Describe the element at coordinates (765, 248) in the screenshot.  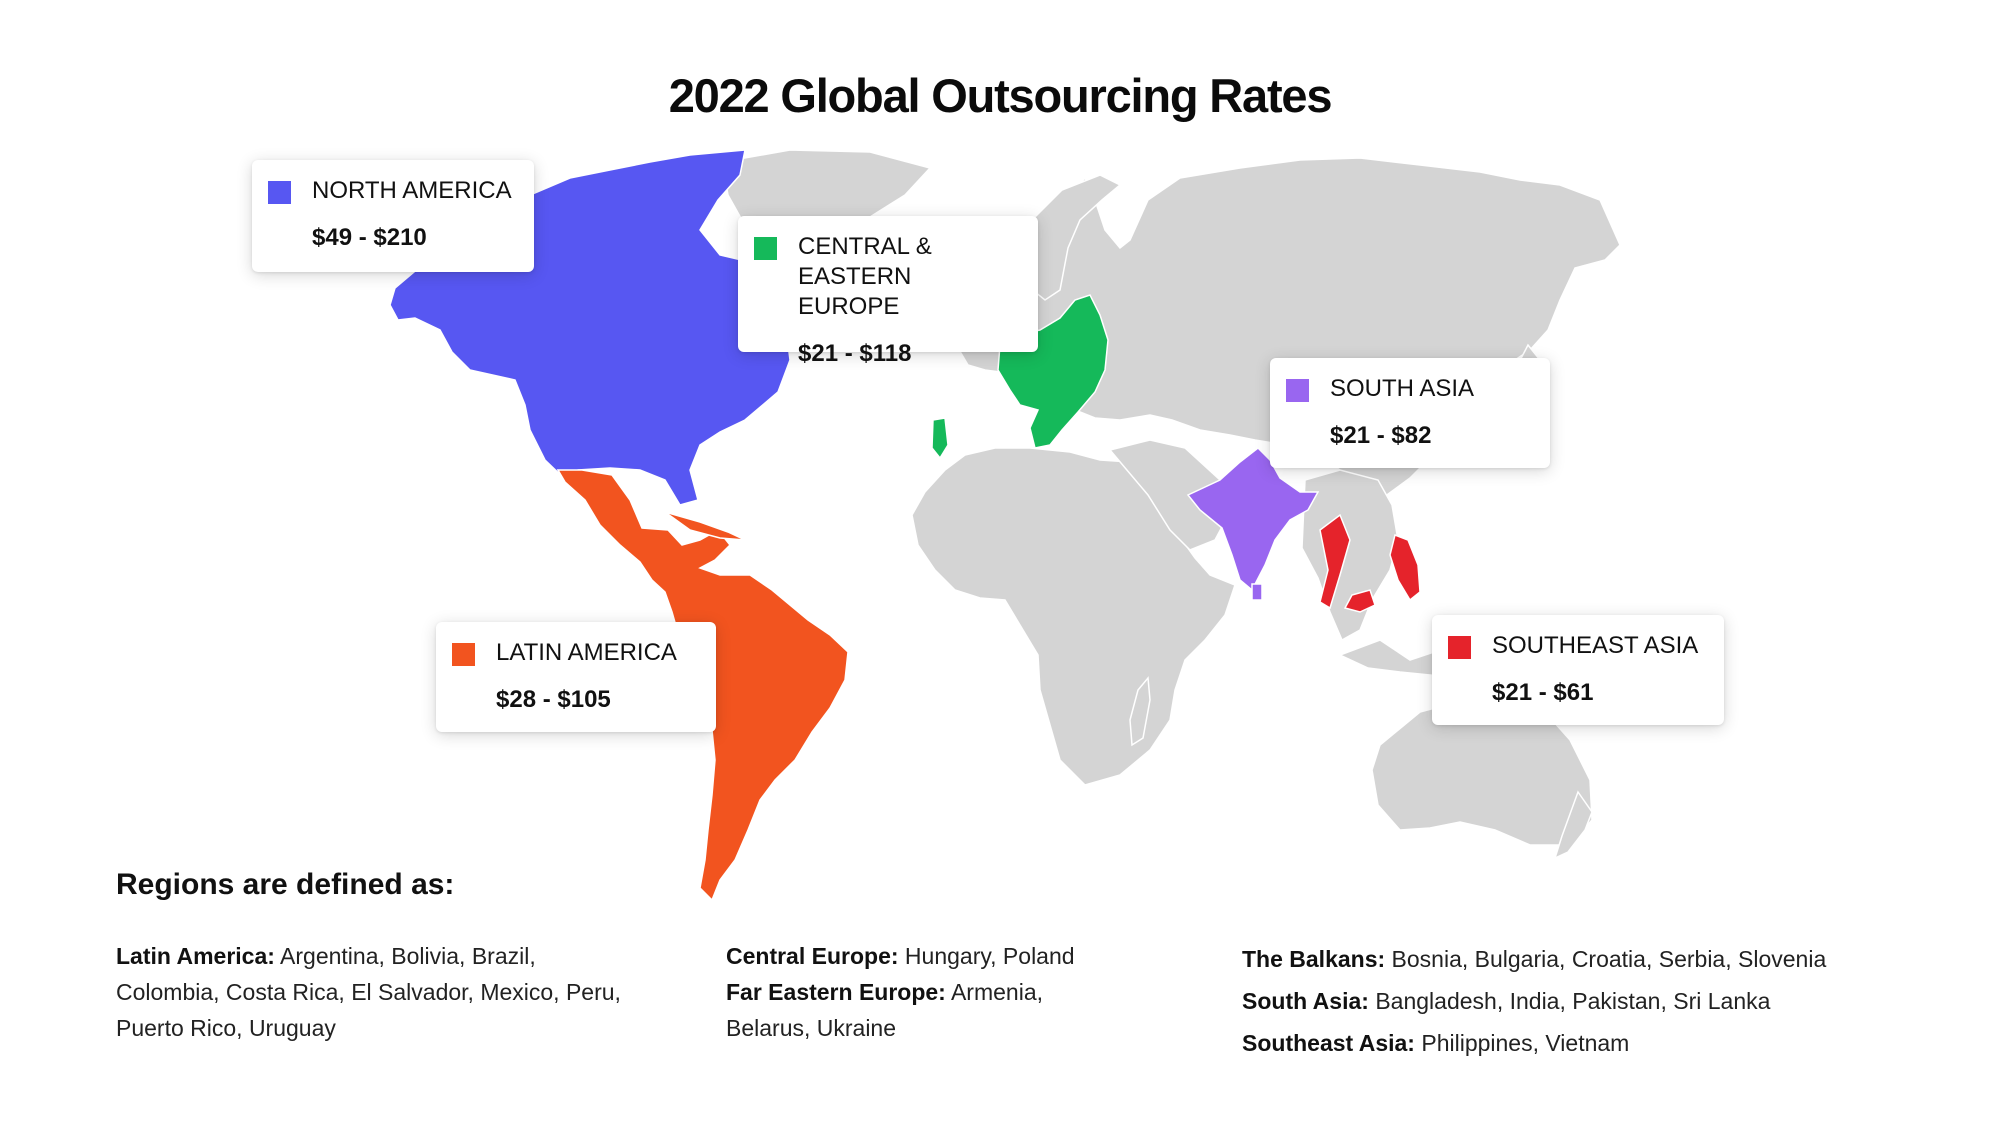
I see `europe-swatch` at that location.